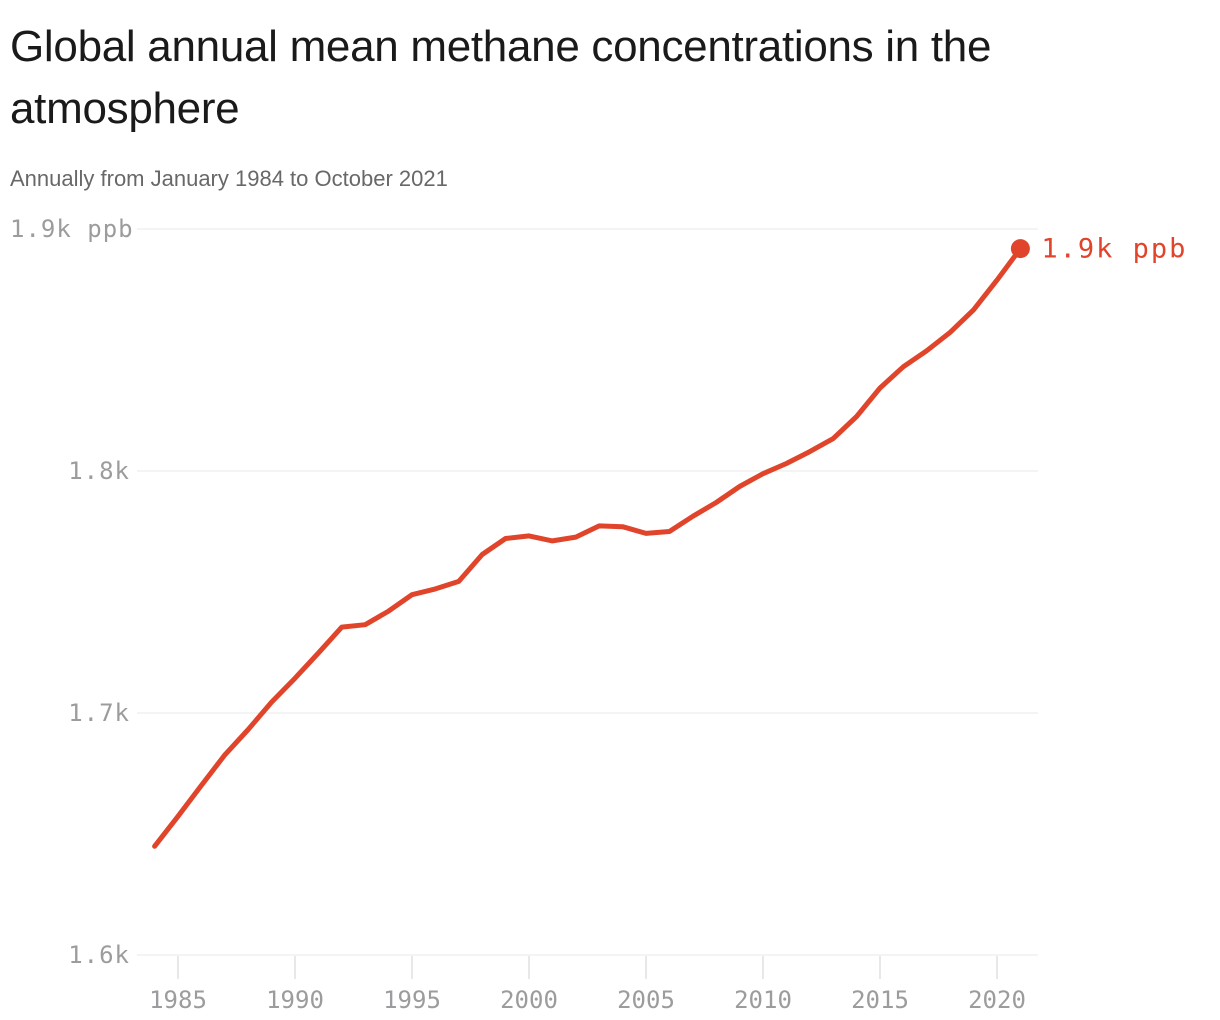  I want to click on y-axis-tick-label: 1.9k ppb, so click(72, 229).